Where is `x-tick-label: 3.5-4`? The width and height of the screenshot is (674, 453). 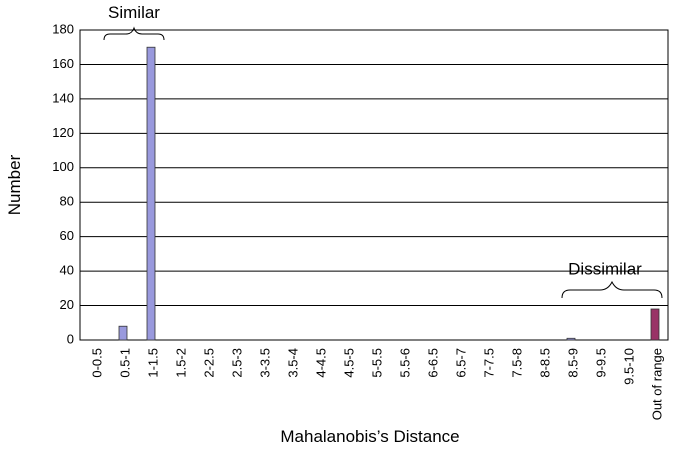
x-tick-label: 3.5-4 is located at coordinates (292, 363).